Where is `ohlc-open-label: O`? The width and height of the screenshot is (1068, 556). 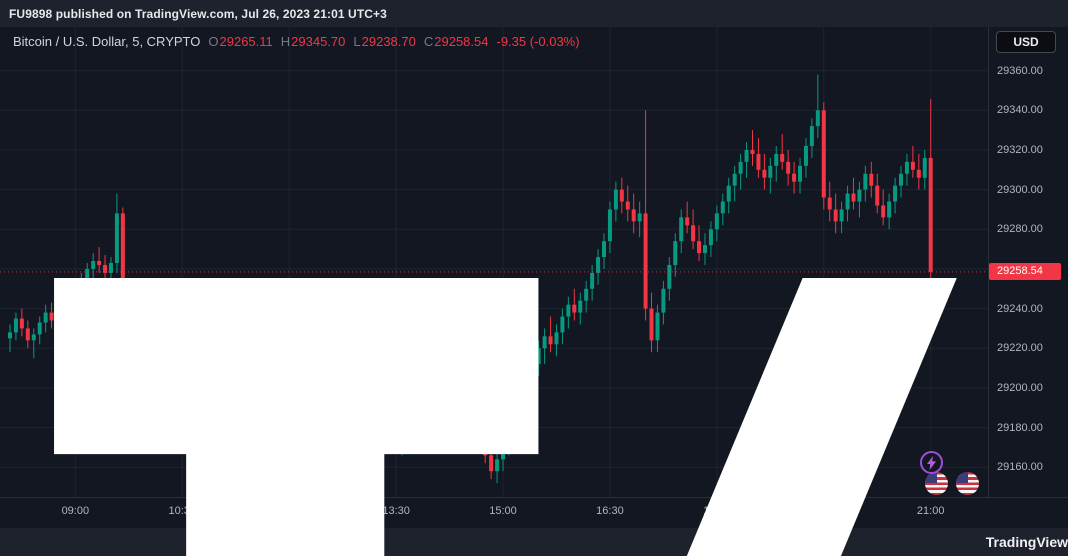
ohlc-open-label: O is located at coordinates (213, 41).